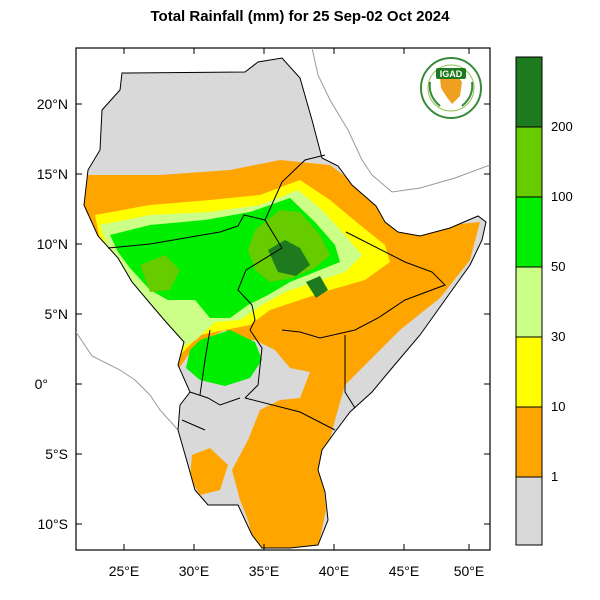 This screenshot has width=600, height=600. I want to click on lat-tick-label: 20°N, so click(52, 104).